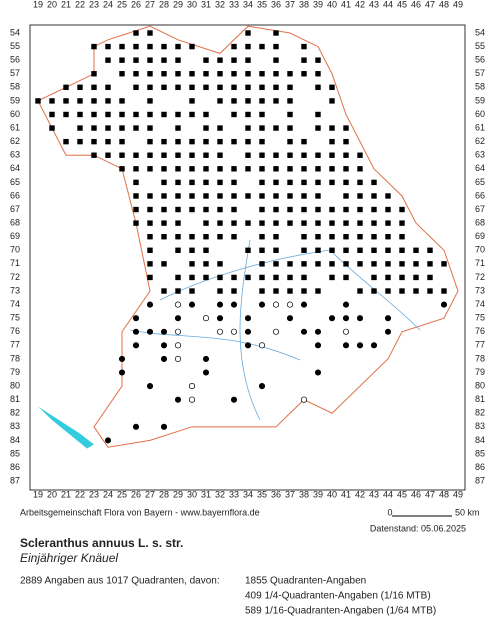 This screenshot has height=625, width=500. What do you see at coordinates (276, 494) in the screenshot?
I see `column-label: 36` at bounding box center [276, 494].